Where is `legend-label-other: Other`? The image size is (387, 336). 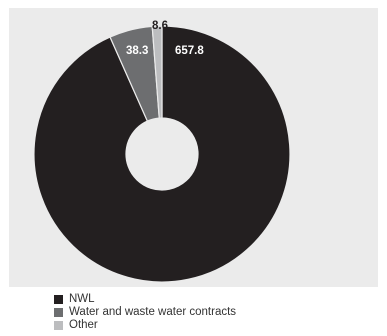
legend-label-other: Other is located at coordinates (83, 325).